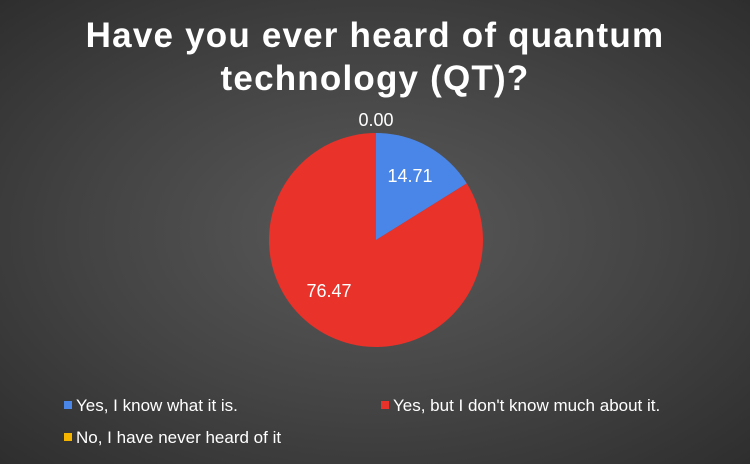 The height and width of the screenshot is (464, 750). Describe the element at coordinates (527, 405) in the screenshot. I see `legend-label-yes-not-much: Yes, but I don't know much about it.` at that location.